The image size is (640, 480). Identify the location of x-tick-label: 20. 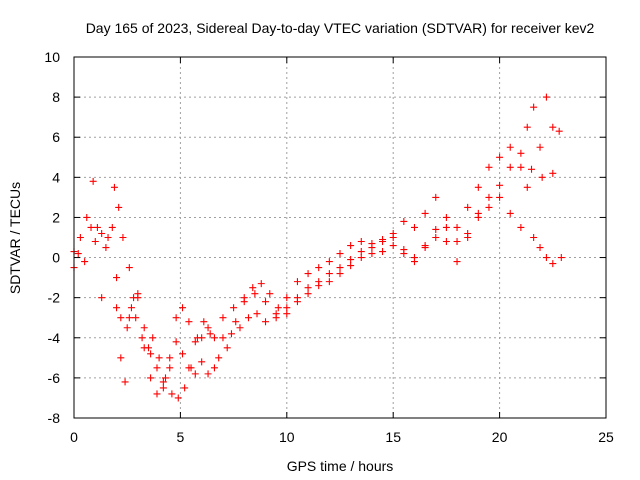
(500, 437).